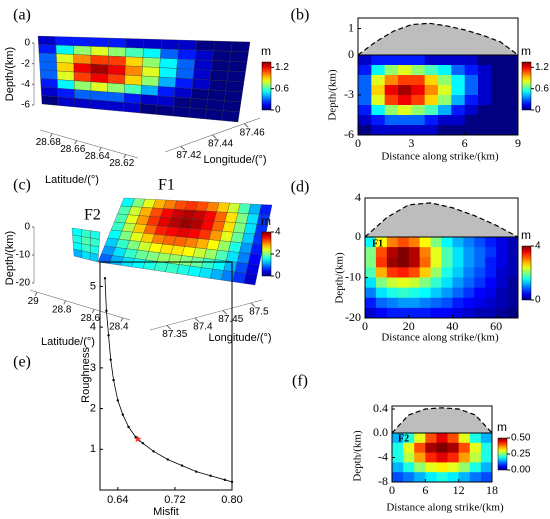 The image size is (550, 519). I want to click on axis-tick-label: -10, so click(23, 255).